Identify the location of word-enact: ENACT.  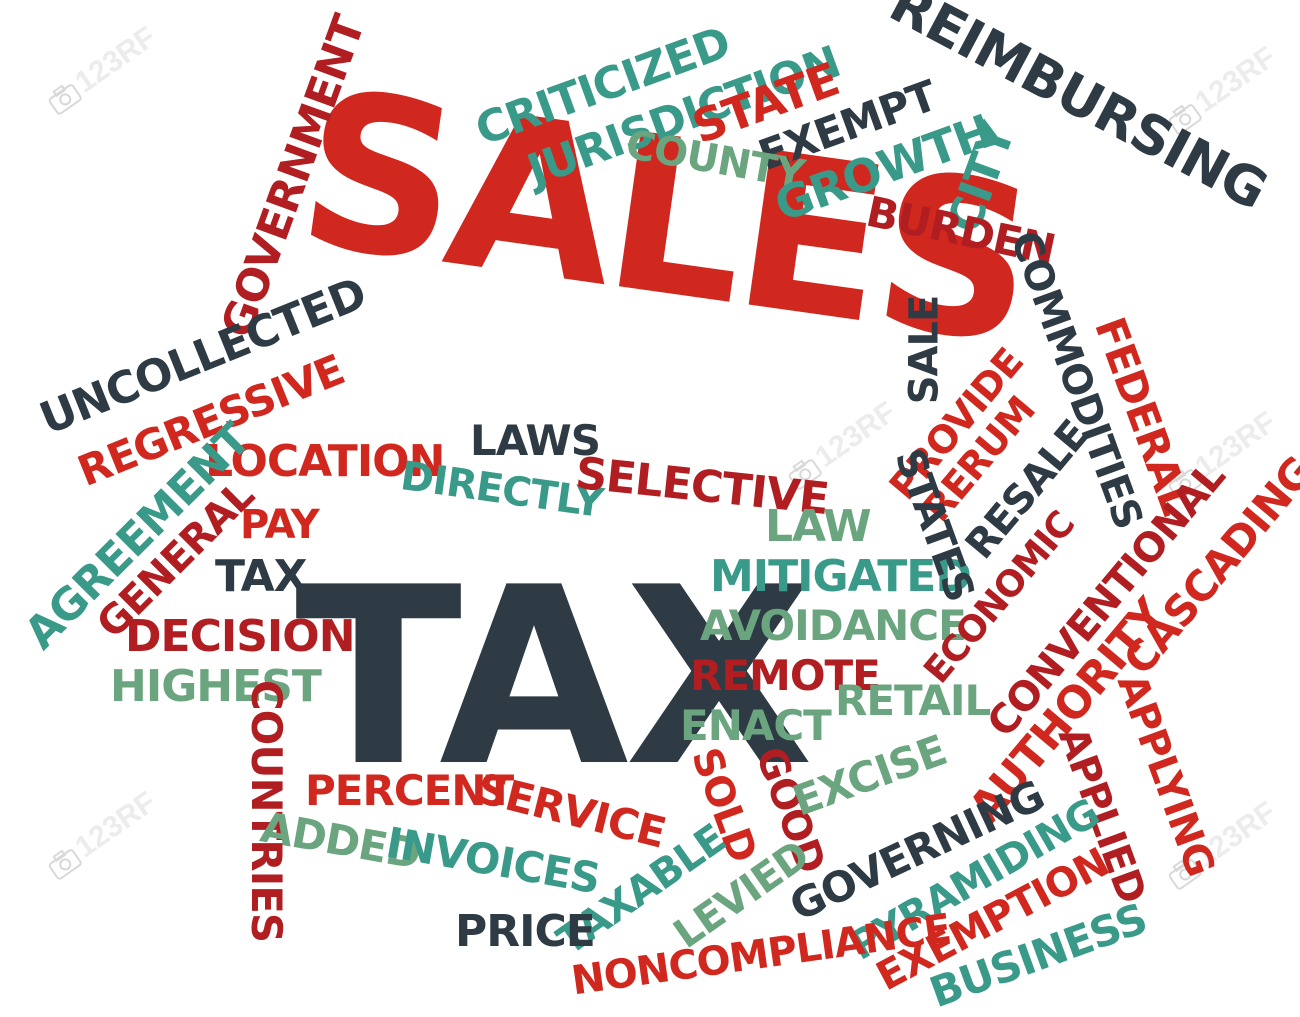
(756, 725).